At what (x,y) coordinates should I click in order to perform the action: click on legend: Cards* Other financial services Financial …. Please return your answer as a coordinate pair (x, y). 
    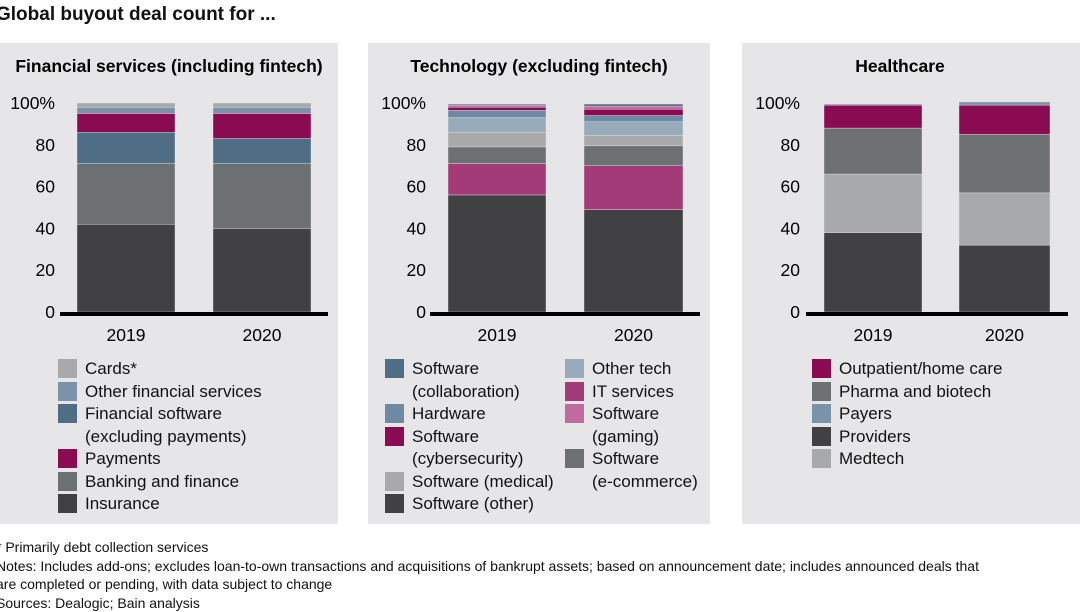
    Looking at the image, I should click on (160, 437).